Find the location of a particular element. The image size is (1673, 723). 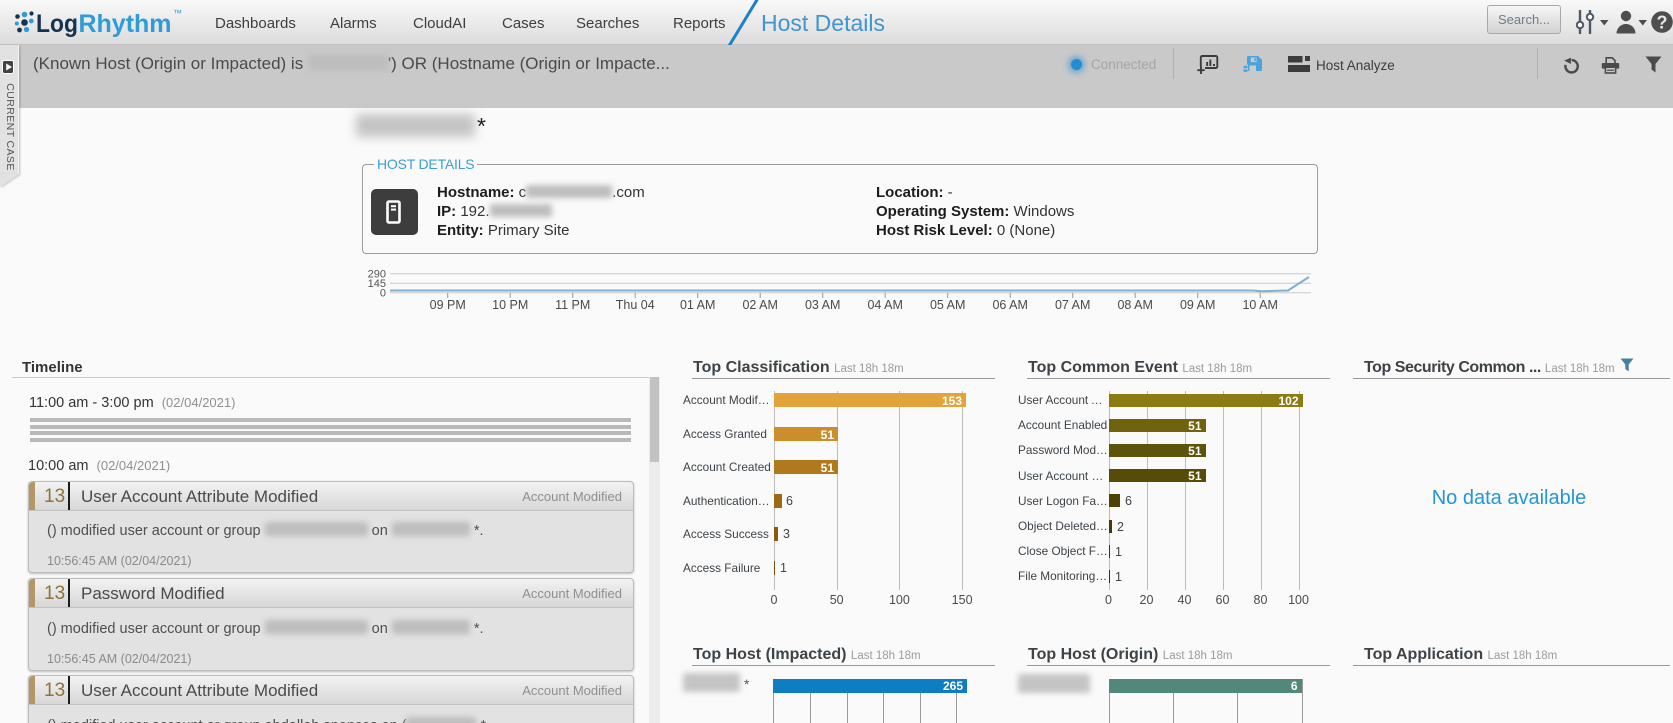

svg-text: 02 AM is located at coordinates (759, 305).